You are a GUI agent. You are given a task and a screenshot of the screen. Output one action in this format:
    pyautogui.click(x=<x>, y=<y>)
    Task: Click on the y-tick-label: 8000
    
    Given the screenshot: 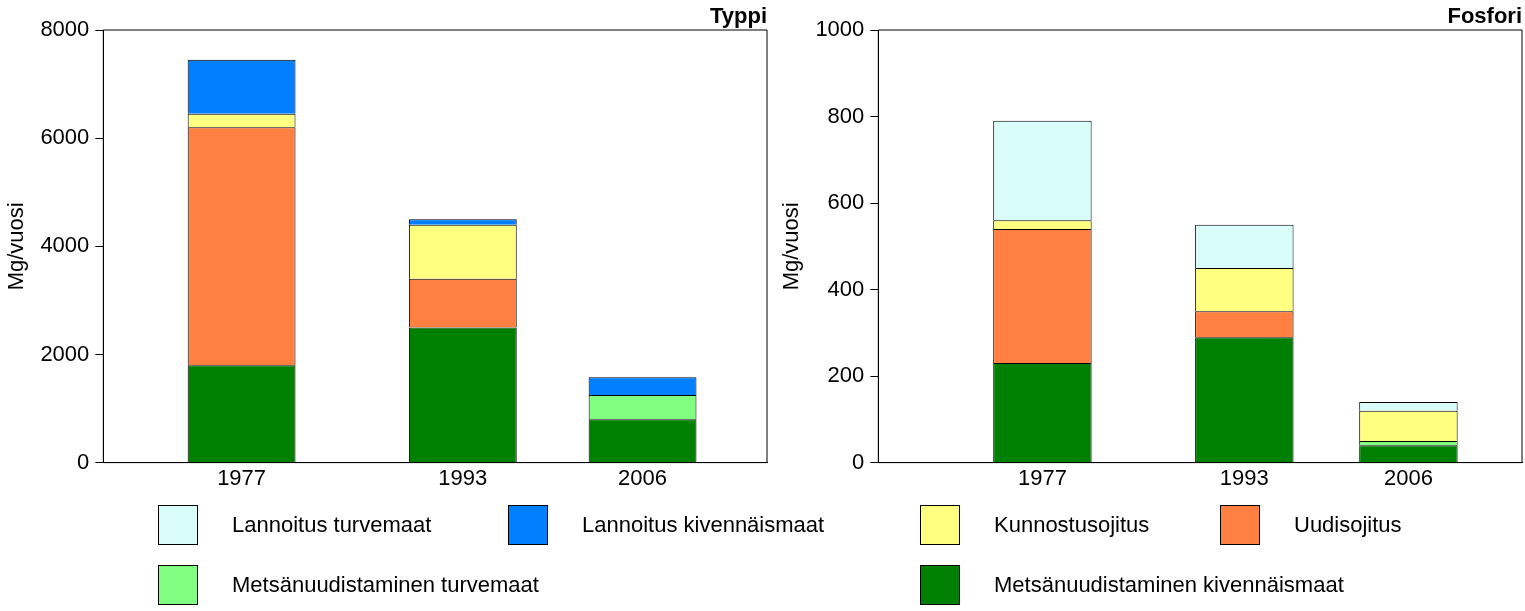 What is the action you would take?
    pyautogui.click(x=65, y=29)
    